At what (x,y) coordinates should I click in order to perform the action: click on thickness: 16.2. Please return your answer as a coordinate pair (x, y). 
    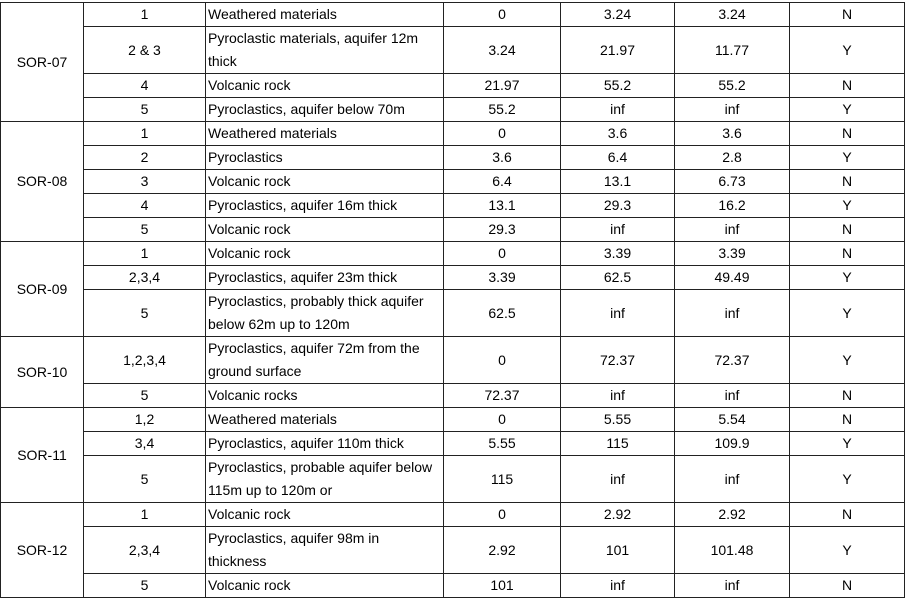
    Looking at the image, I should click on (732, 205).